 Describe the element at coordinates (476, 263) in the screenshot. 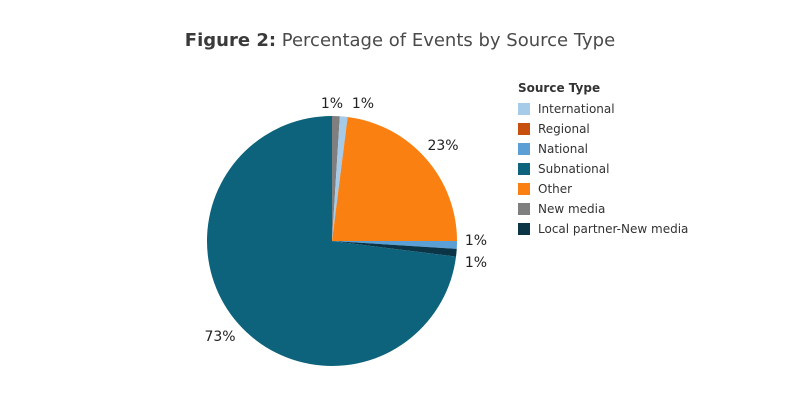

I see `slice-label-local-partner-new-media: 1%` at that location.